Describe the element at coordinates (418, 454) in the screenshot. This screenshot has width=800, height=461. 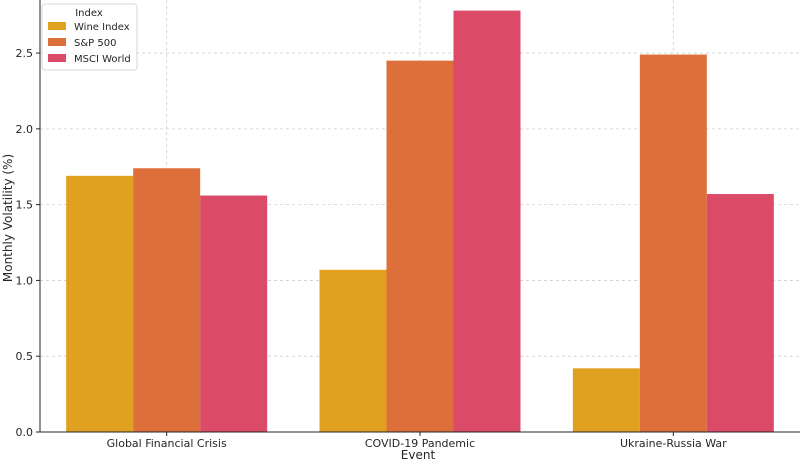
I see `x-axis-label: Event` at that location.